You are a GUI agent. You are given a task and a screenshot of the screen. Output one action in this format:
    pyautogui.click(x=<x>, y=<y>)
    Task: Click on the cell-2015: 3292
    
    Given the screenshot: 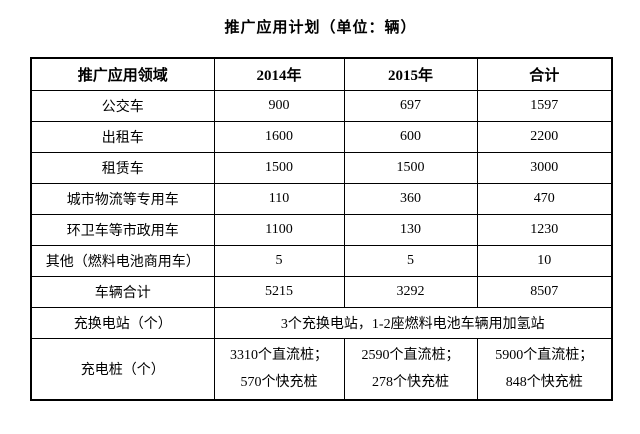 What is the action you would take?
    pyautogui.click(x=410, y=291)
    